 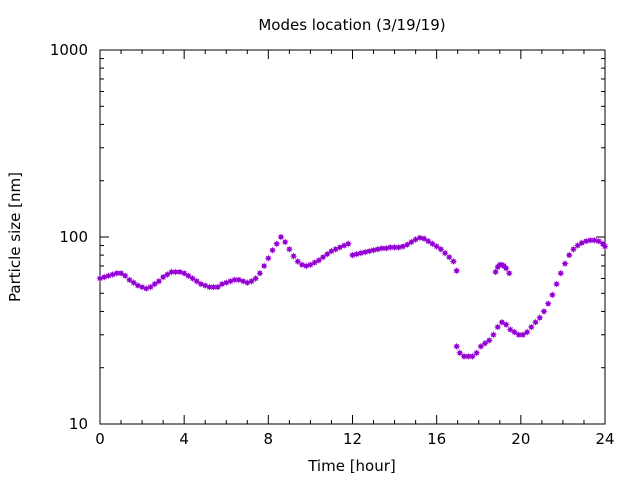 What do you see at coordinates (520, 439) in the screenshot?
I see `x-tick-label: 20` at bounding box center [520, 439].